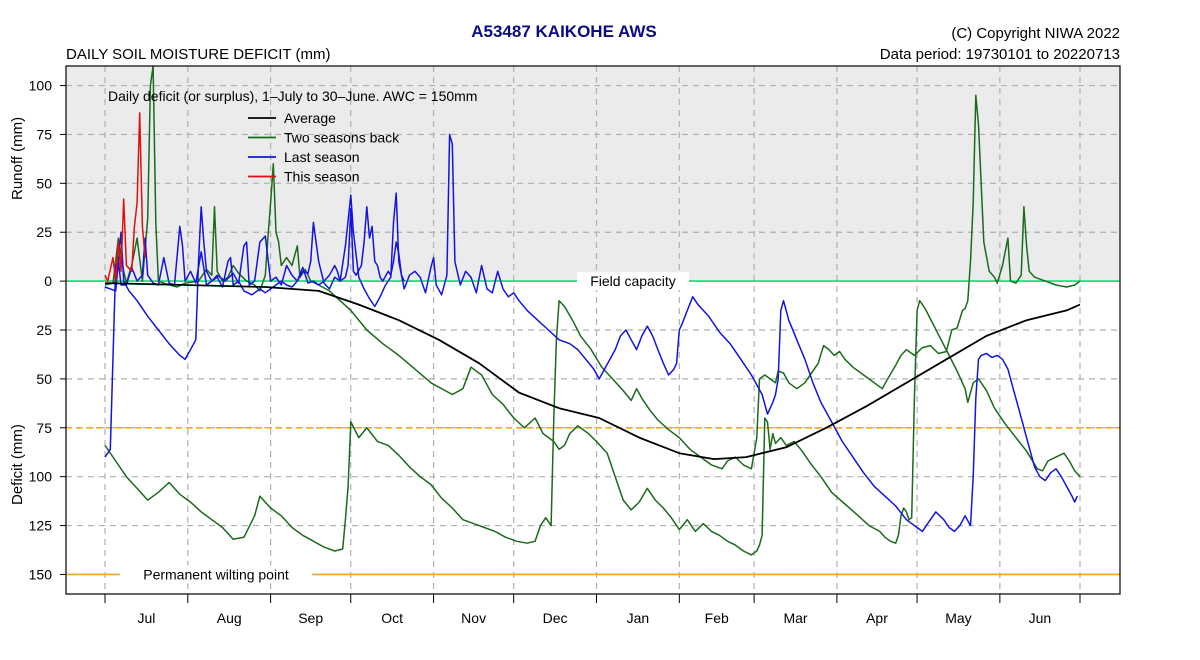  I want to click on x-tick-label: Apr, so click(877, 618).